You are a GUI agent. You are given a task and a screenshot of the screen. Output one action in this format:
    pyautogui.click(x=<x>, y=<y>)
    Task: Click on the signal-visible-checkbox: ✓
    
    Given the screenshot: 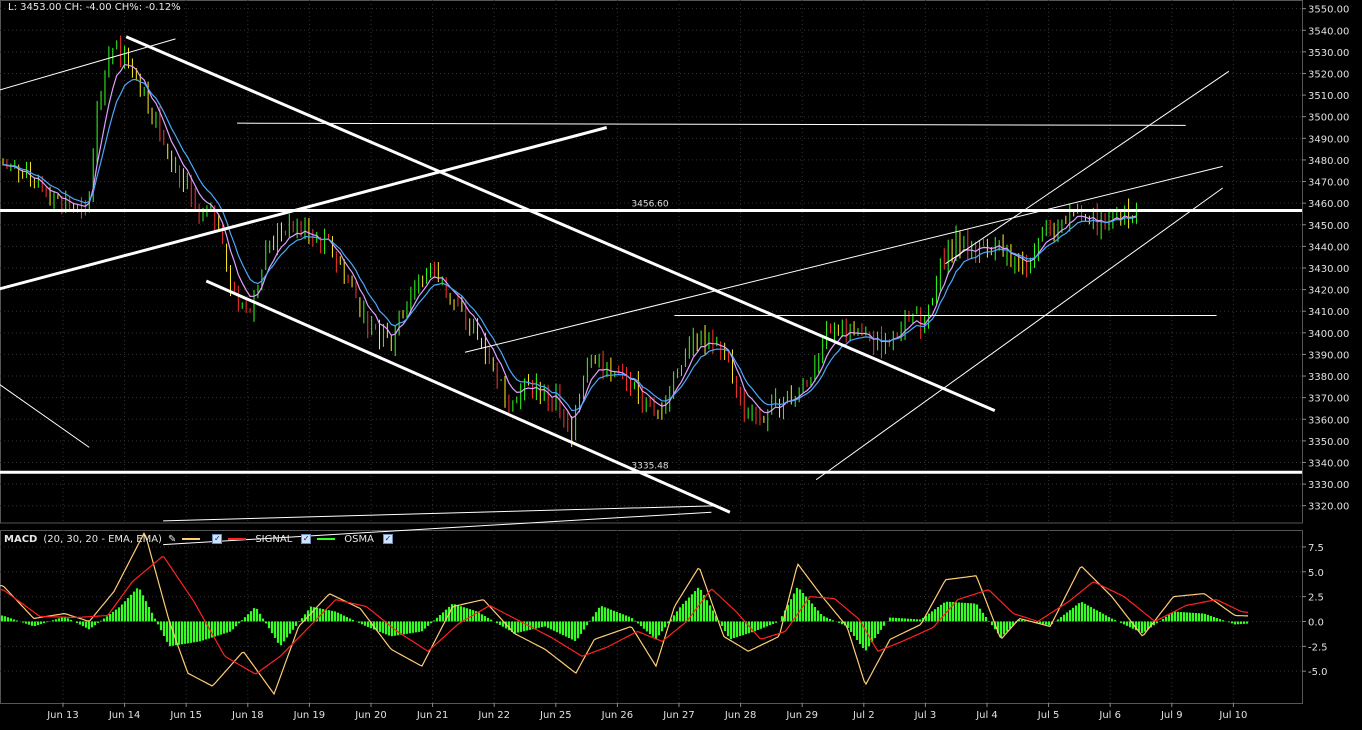 What is the action you would take?
    pyautogui.click(x=306, y=539)
    